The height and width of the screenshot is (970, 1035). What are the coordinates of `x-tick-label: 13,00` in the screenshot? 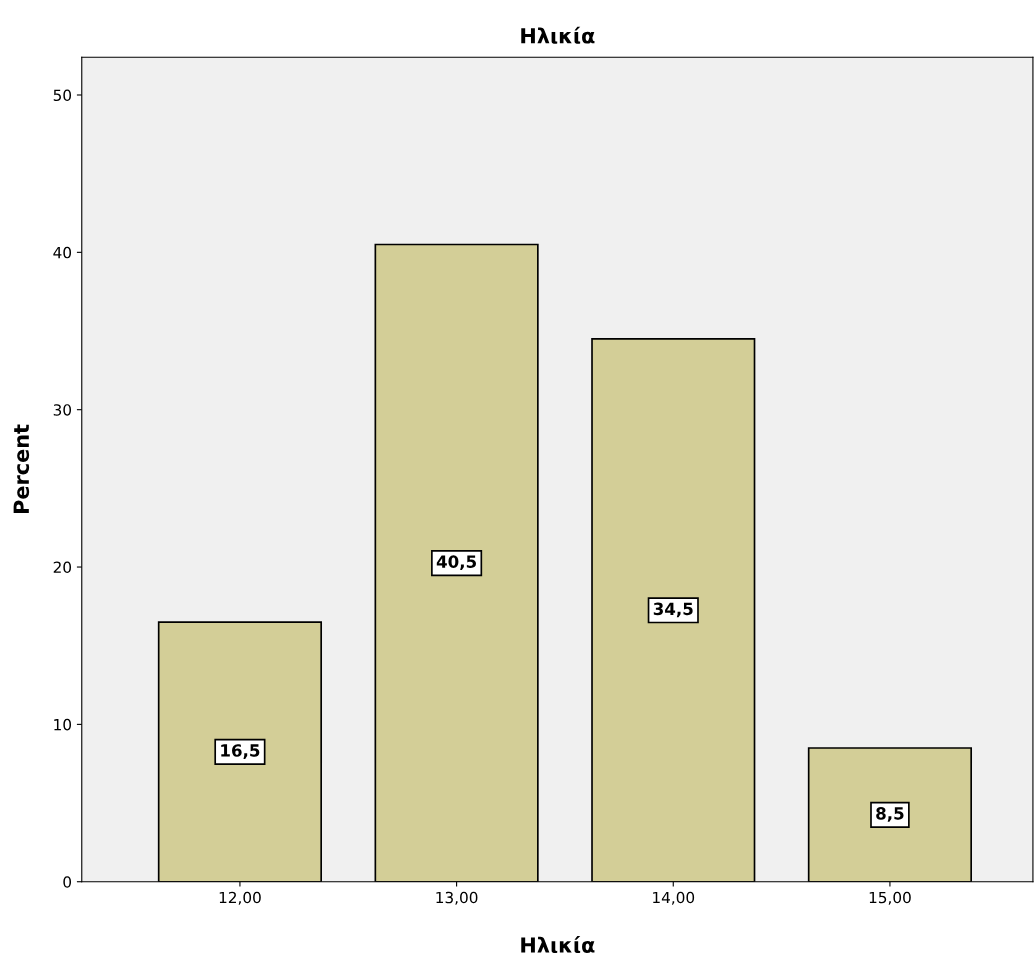 It's located at (457, 898).